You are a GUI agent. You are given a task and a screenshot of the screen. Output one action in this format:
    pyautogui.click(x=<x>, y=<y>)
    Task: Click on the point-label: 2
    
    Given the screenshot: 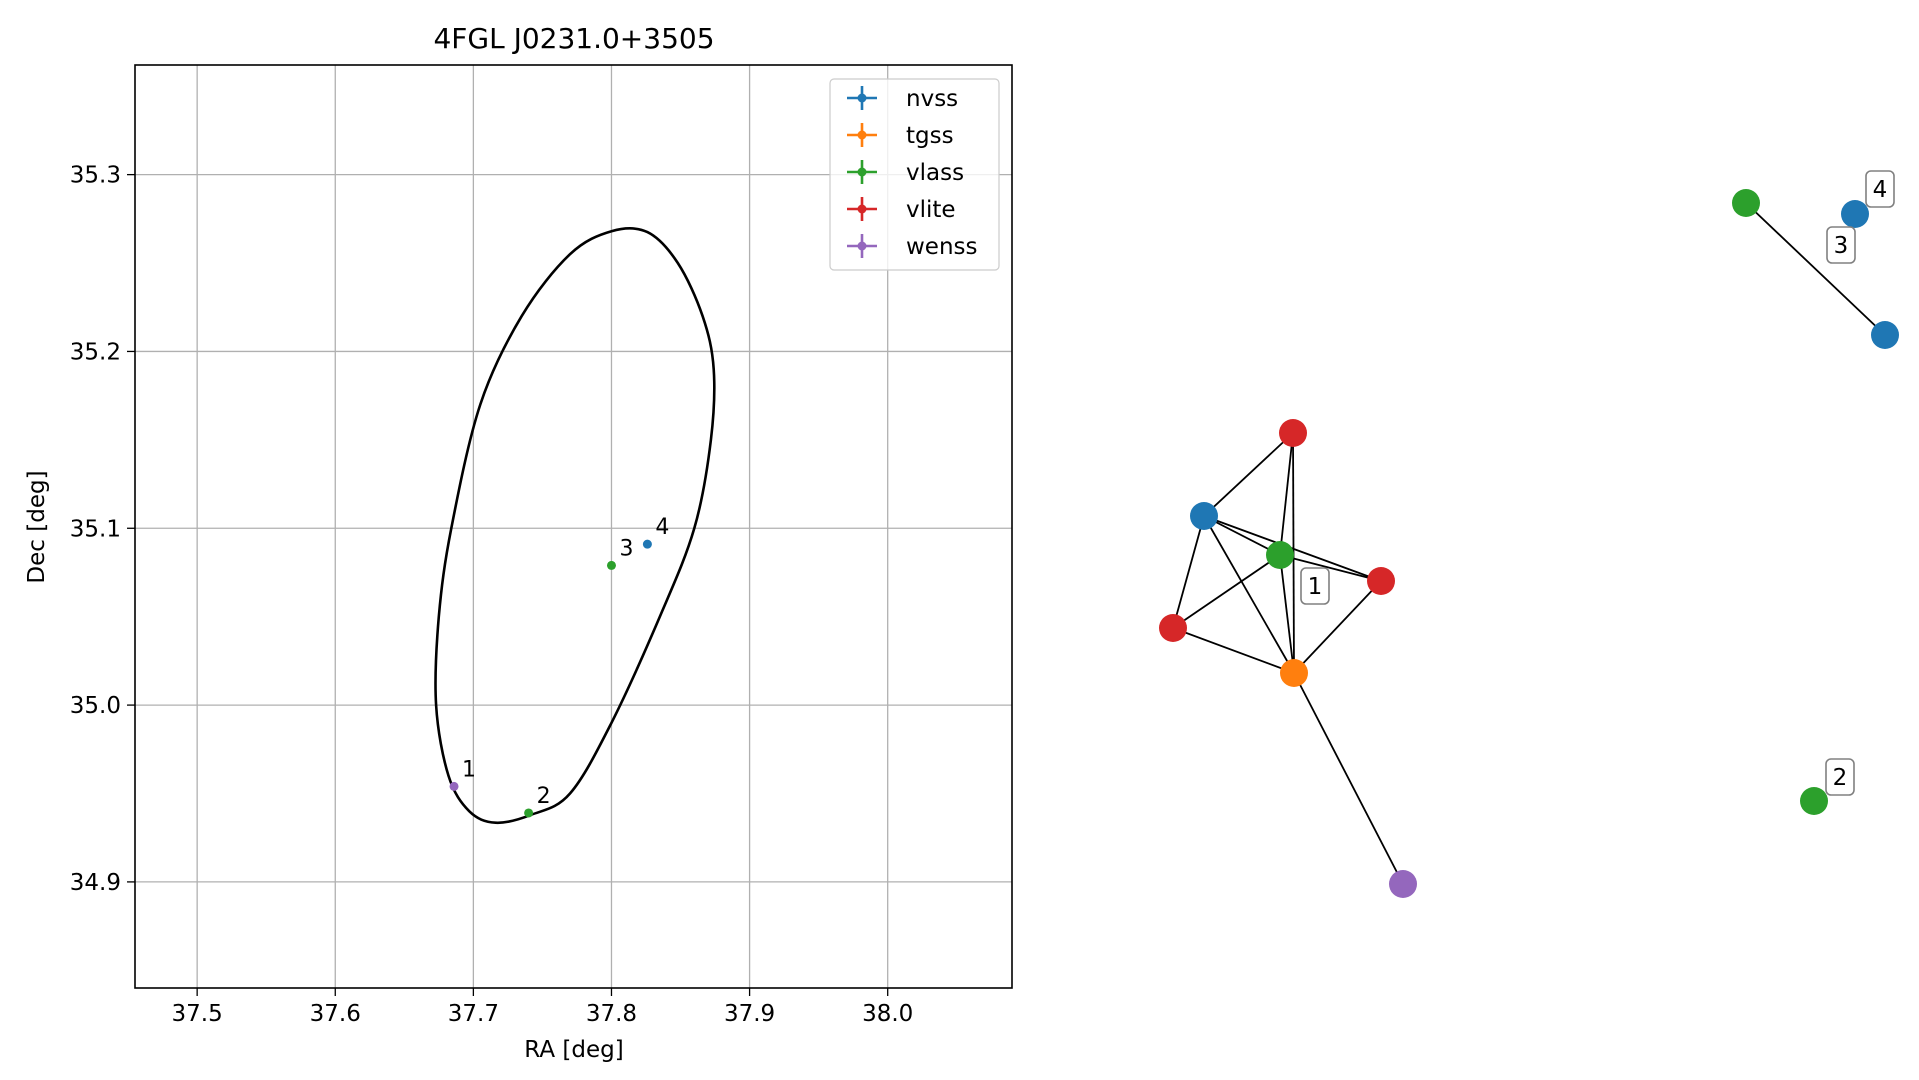 What is the action you would take?
    pyautogui.click(x=544, y=796)
    